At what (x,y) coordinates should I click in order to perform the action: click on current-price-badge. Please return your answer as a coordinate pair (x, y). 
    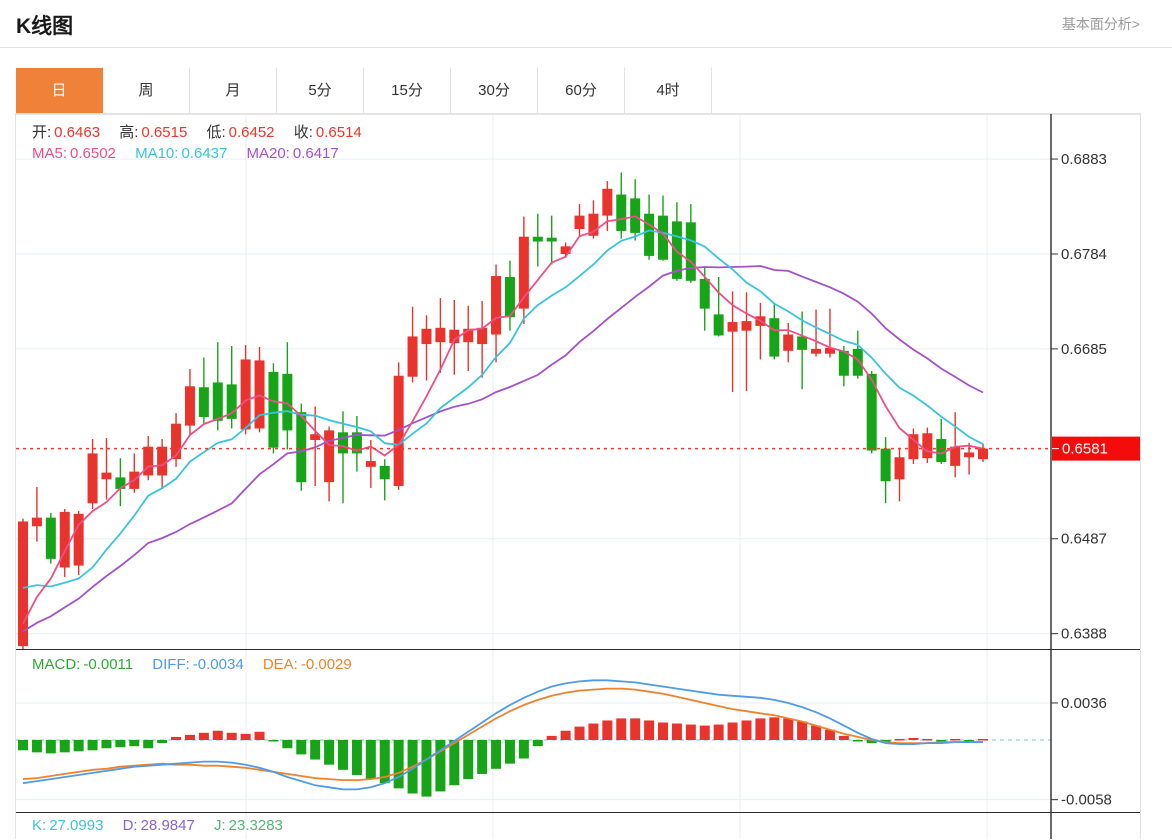
    Looking at the image, I should click on (1096, 448).